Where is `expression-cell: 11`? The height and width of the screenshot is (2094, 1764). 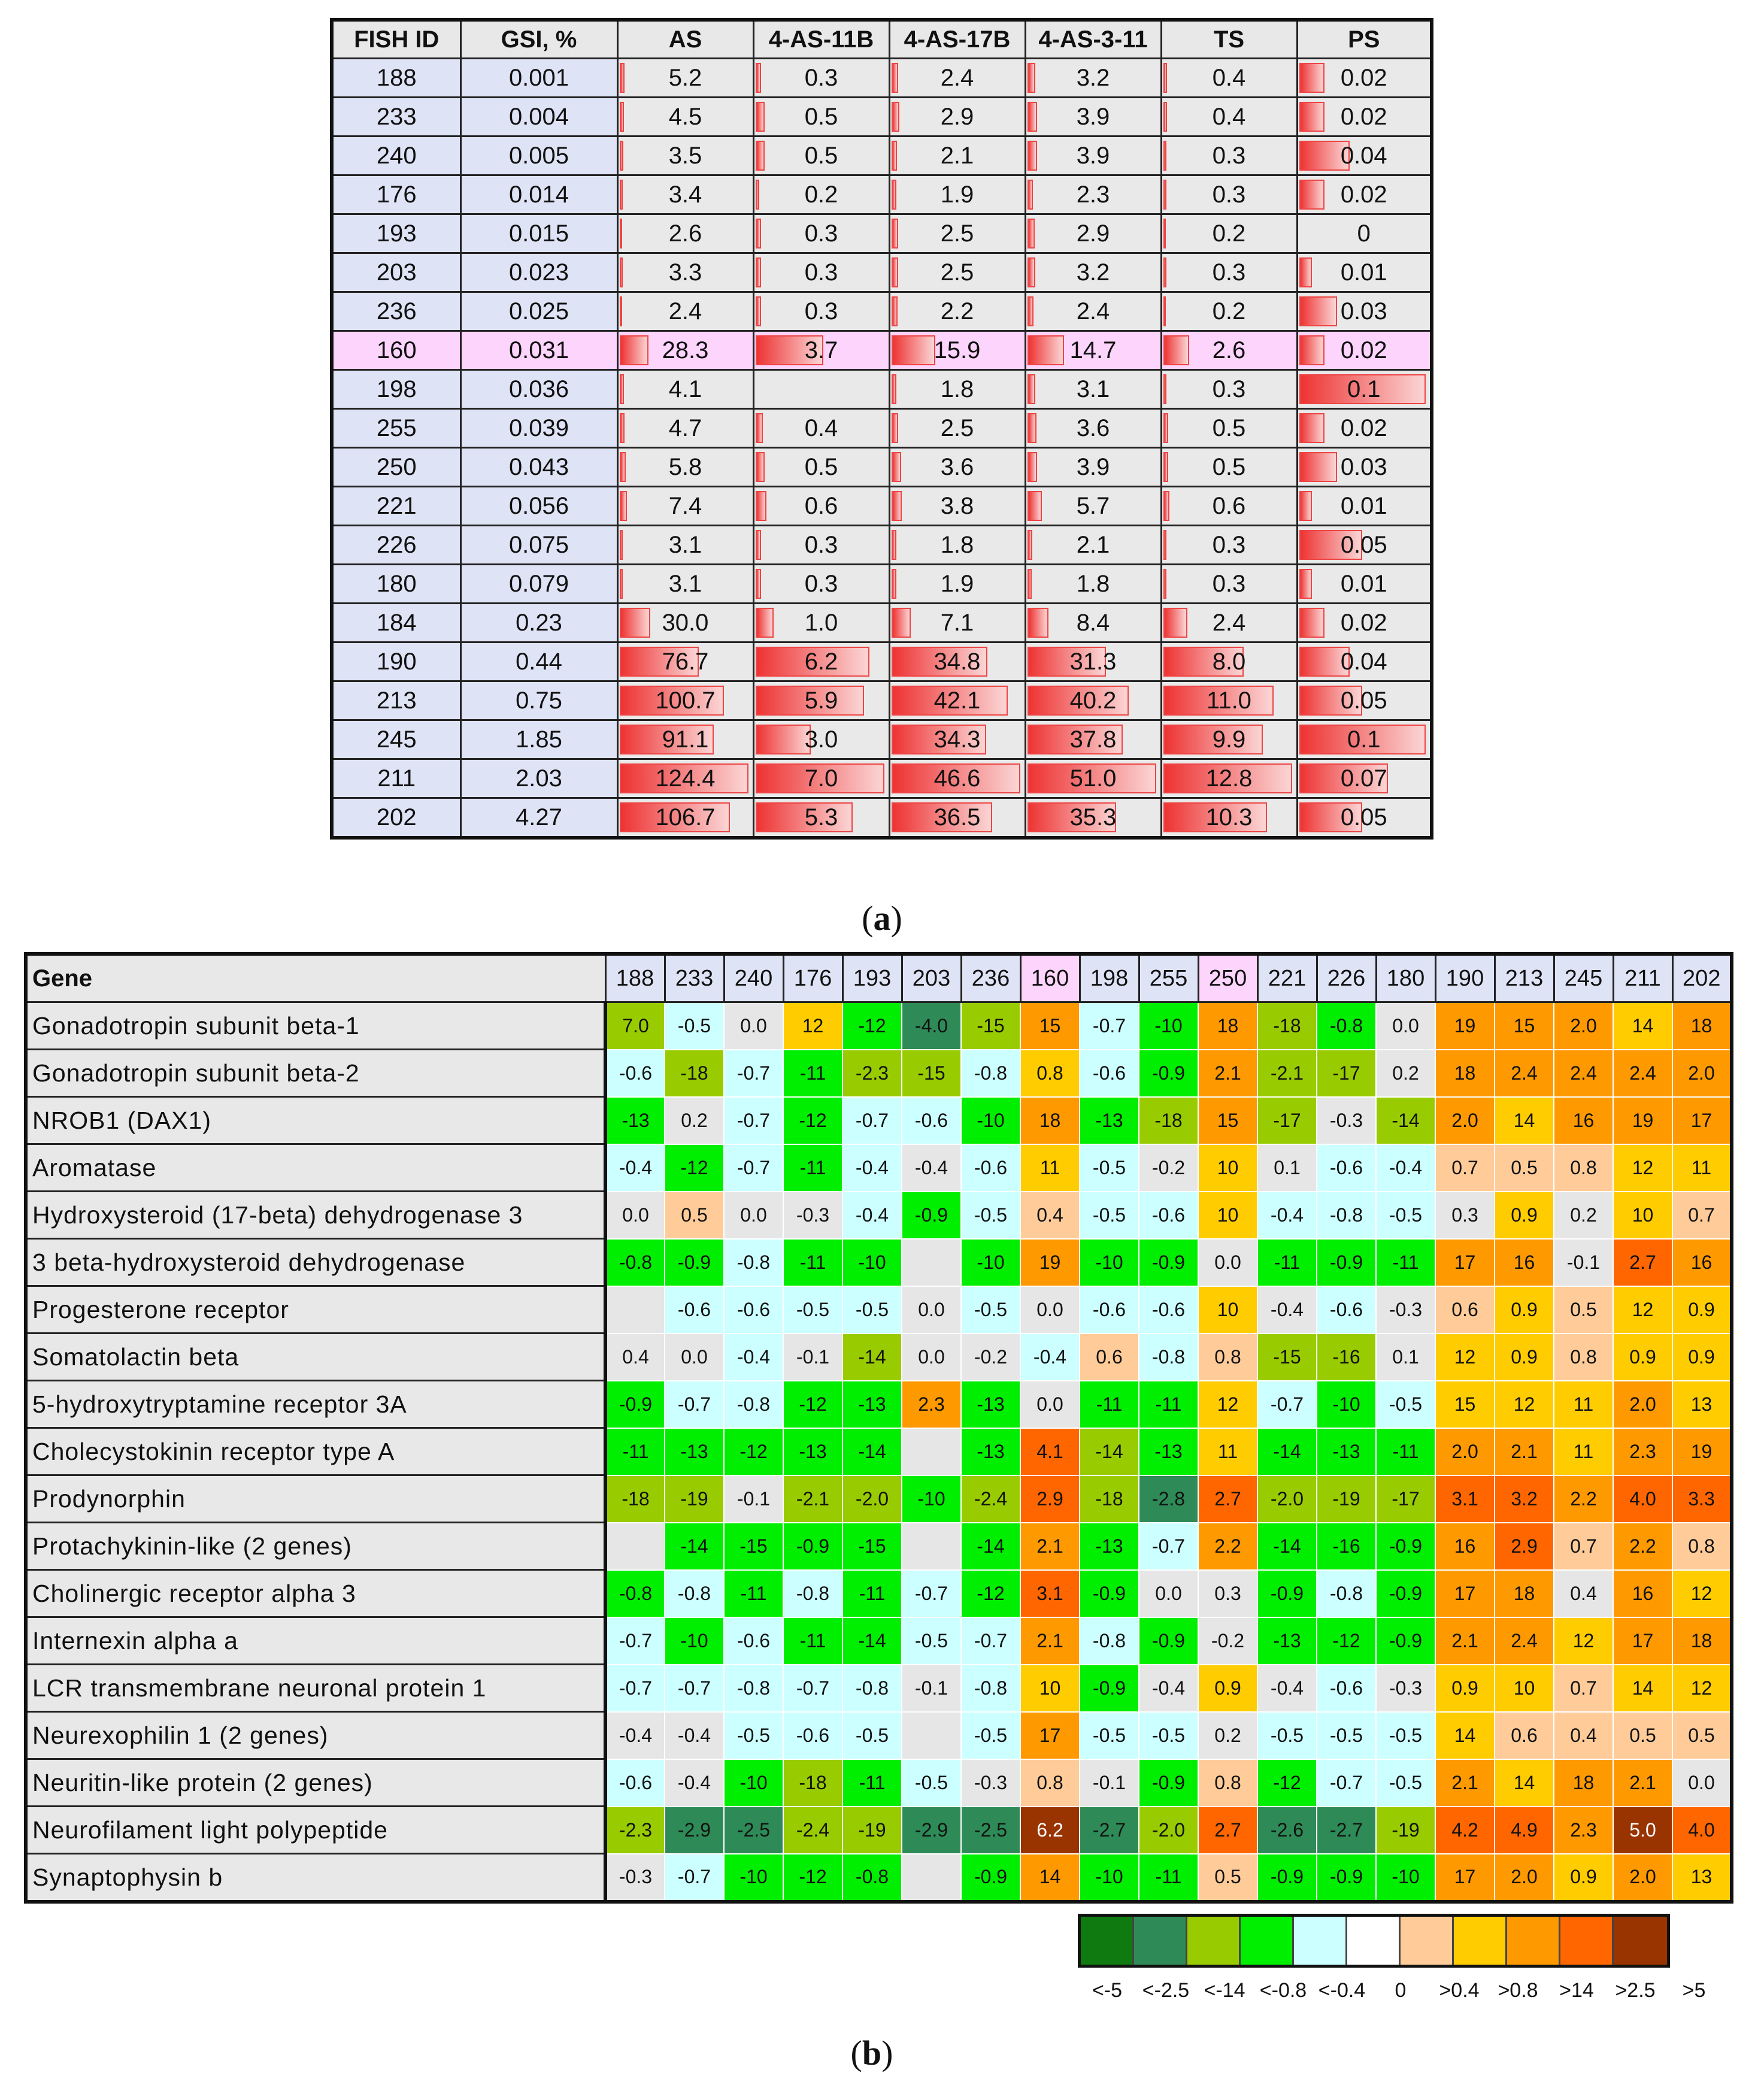 expression-cell: 11 is located at coordinates (1702, 1167).